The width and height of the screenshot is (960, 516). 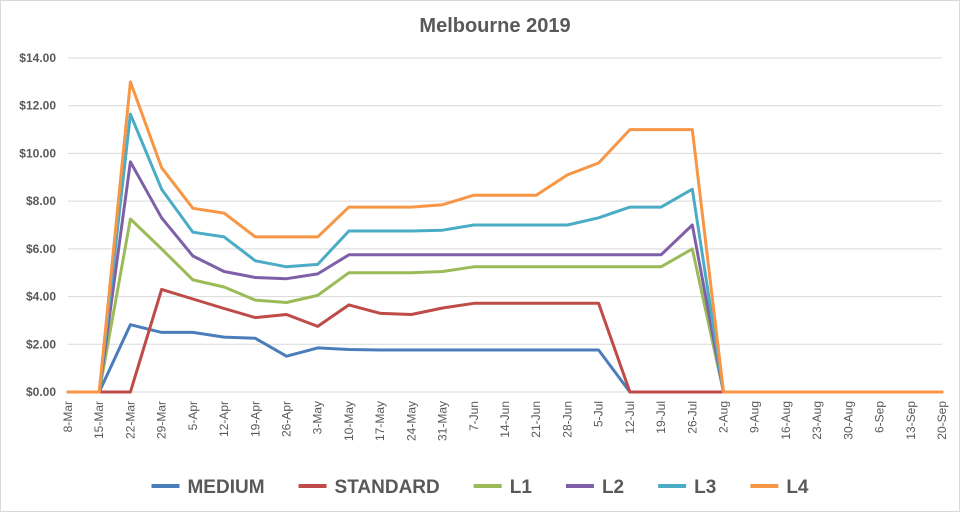 What do you see at coordinates (99, 420) in the screenshot?
I see `x-tick-label: 15-Mar` at bounding box center [99, 420].